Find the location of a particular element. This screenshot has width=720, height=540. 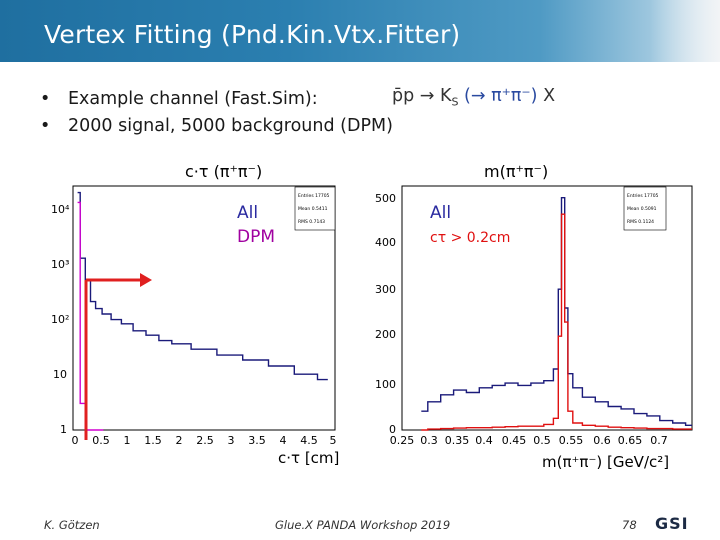

left-xticks: 0 0.5 1 1.5 2 2.5 3 3.5 4 4.5 5 is located at coordinates (204, 440).